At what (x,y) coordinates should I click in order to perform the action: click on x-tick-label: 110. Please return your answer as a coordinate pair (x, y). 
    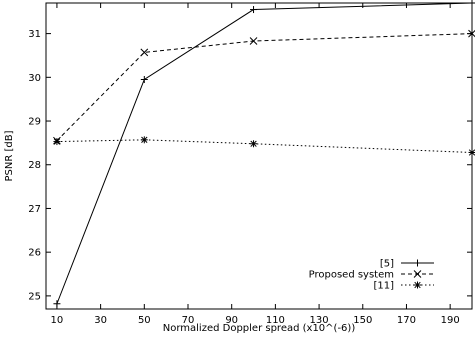
    Looking at the image, I should click on (275, 320).